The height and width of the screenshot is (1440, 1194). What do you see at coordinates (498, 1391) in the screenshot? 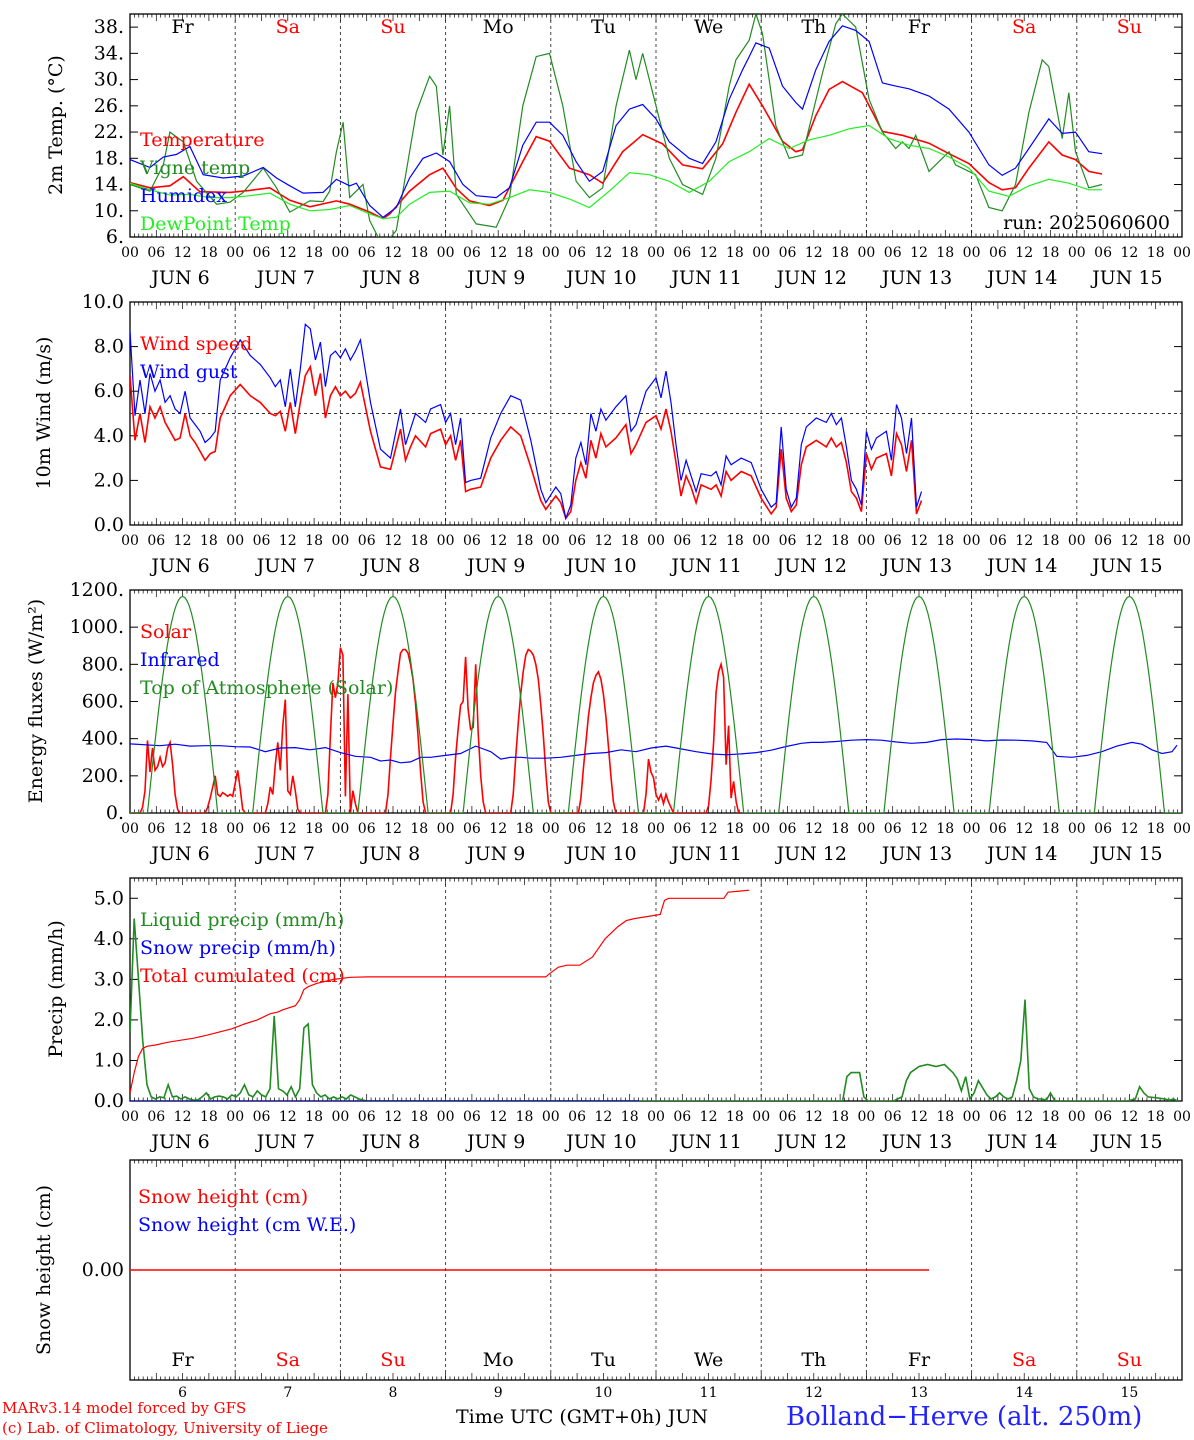
I see `day-number-label: 9` at bounding box center [498, 1391].